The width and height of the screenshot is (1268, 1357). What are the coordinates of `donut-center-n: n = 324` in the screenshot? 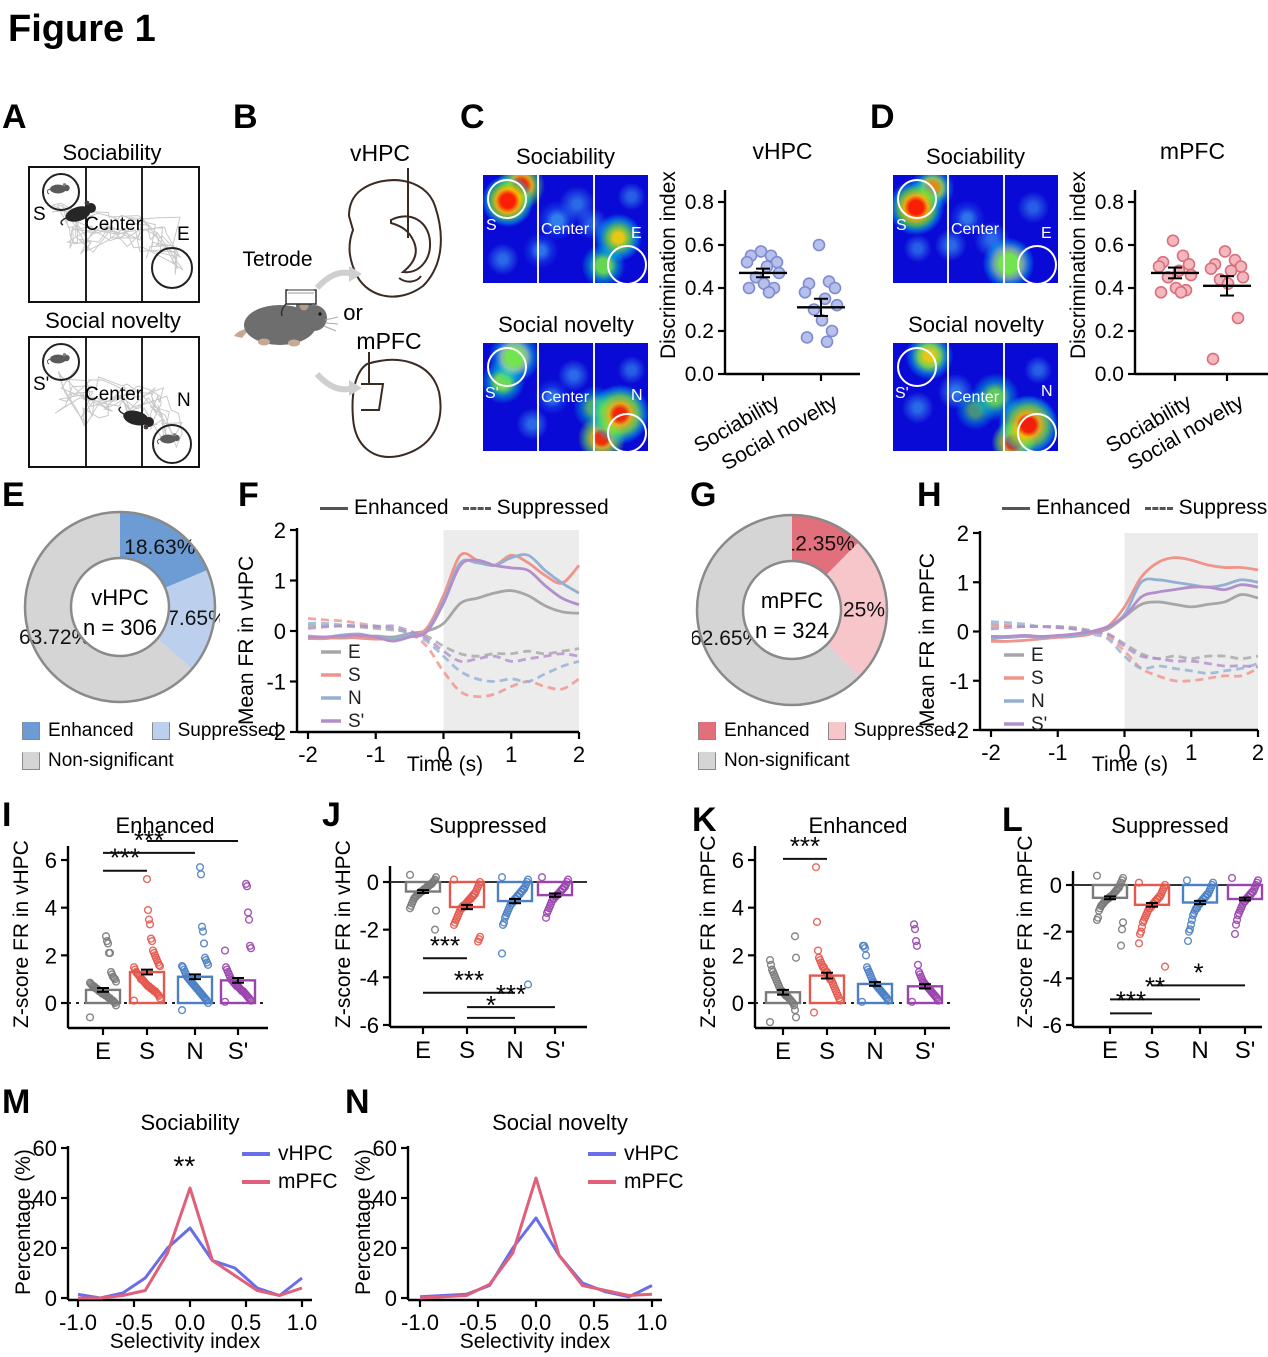 It's located at (791, 630).